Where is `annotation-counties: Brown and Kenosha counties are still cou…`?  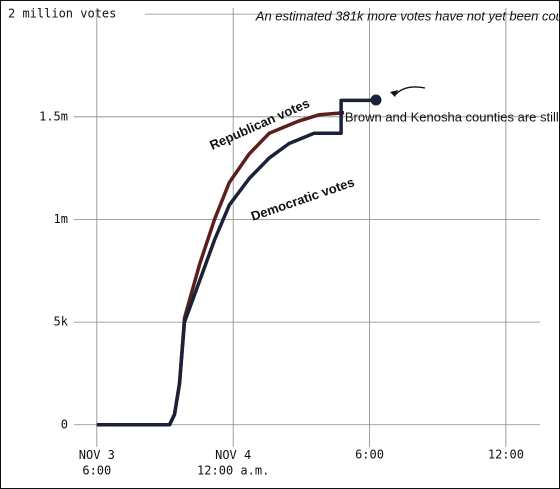
annotation-counties: Brown and Kenosha counties are still cou… is located at coordinates (452, 116).